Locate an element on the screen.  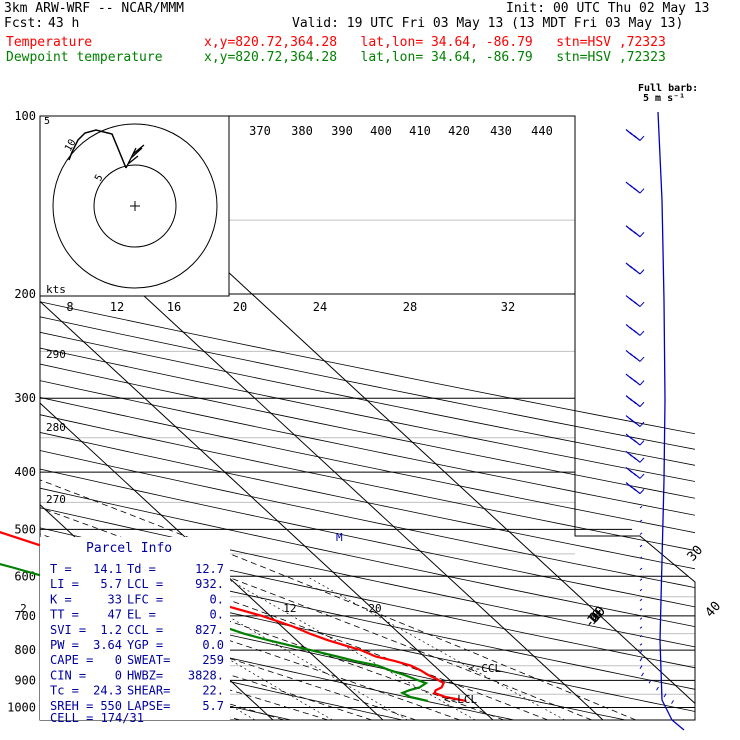
parcel-row-value-b: 5.7 is located at coordinates (213, 706).